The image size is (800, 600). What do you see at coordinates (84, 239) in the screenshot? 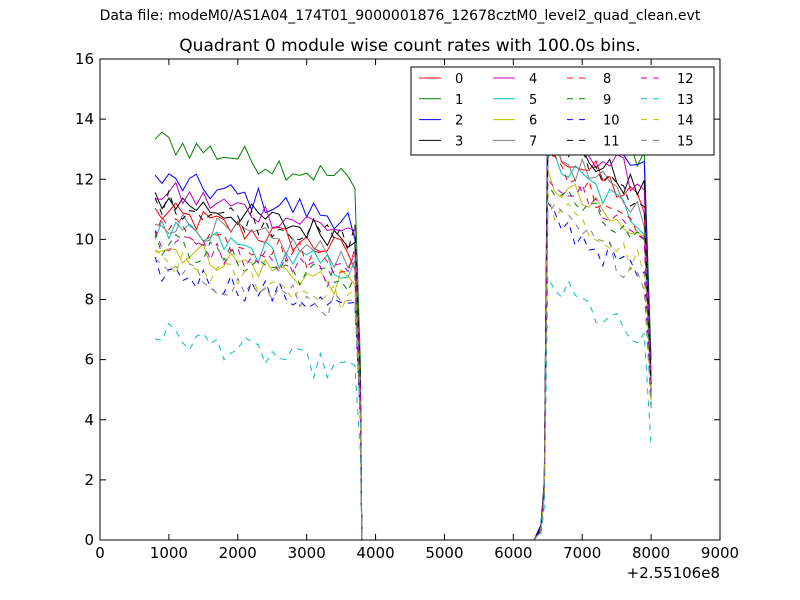
I see `y-tick-label: 10` at bounding box center [84, 239].